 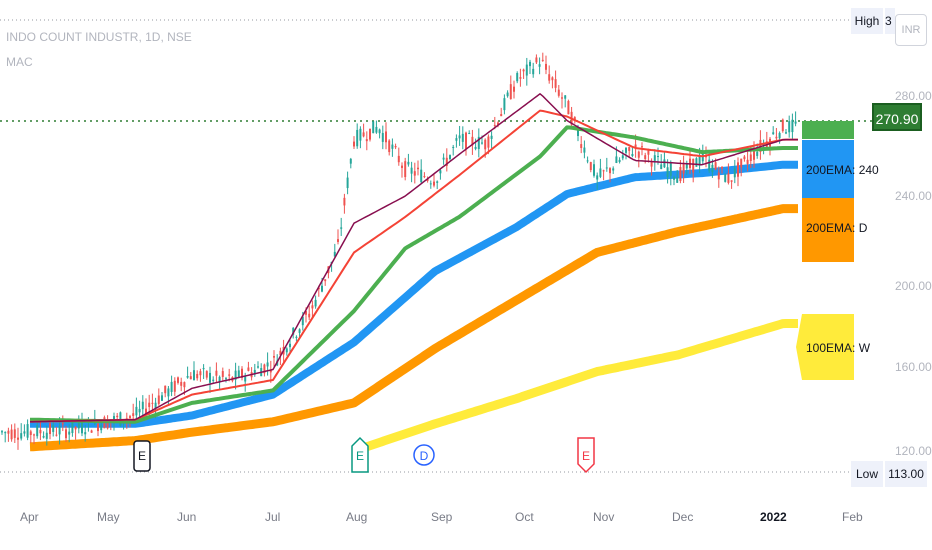 I want to click on low-badge: Low, so click(x=867, y=474).